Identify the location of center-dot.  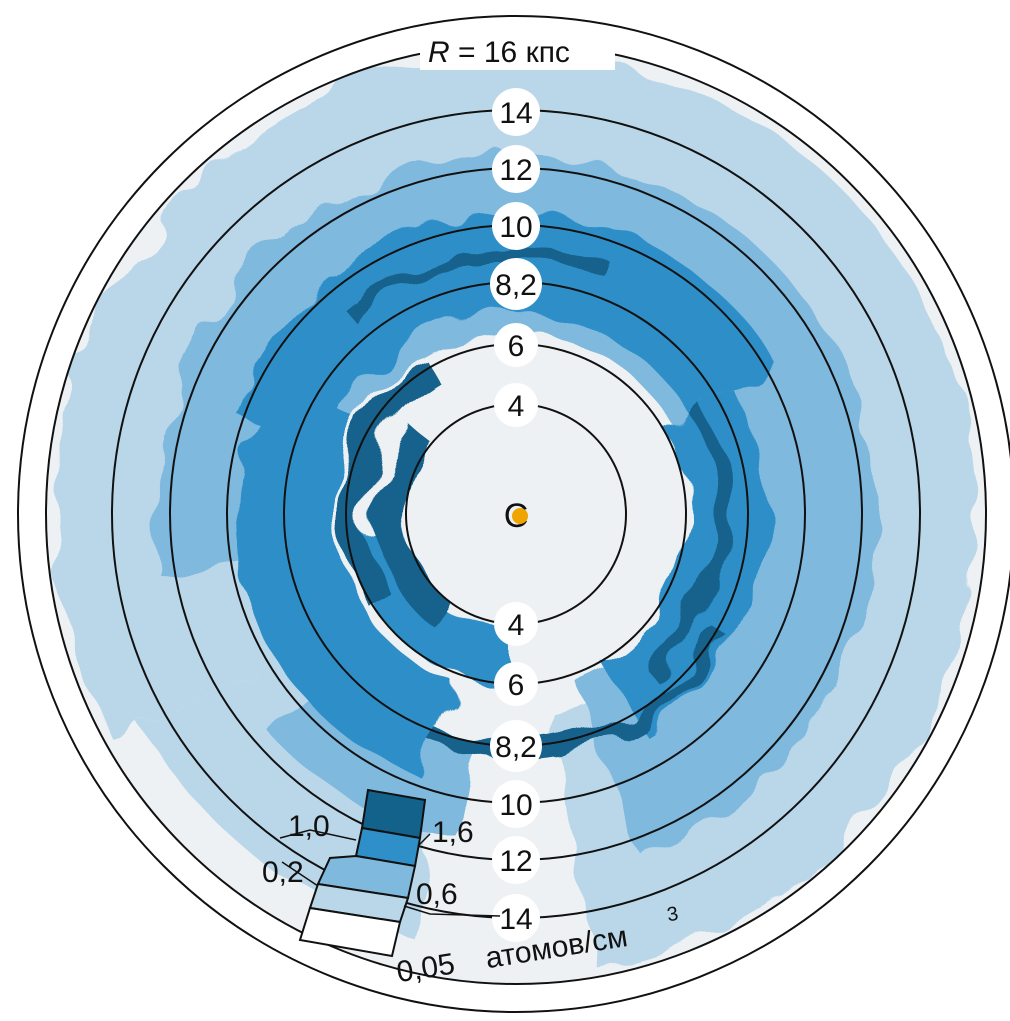
(520, 516).